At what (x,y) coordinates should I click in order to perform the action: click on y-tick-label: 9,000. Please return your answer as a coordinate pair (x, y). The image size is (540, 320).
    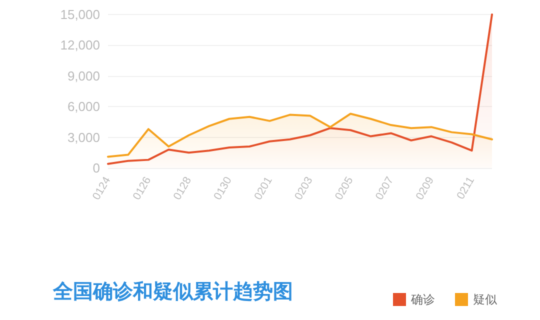
    Looking at the image, I should click on (83, 76).